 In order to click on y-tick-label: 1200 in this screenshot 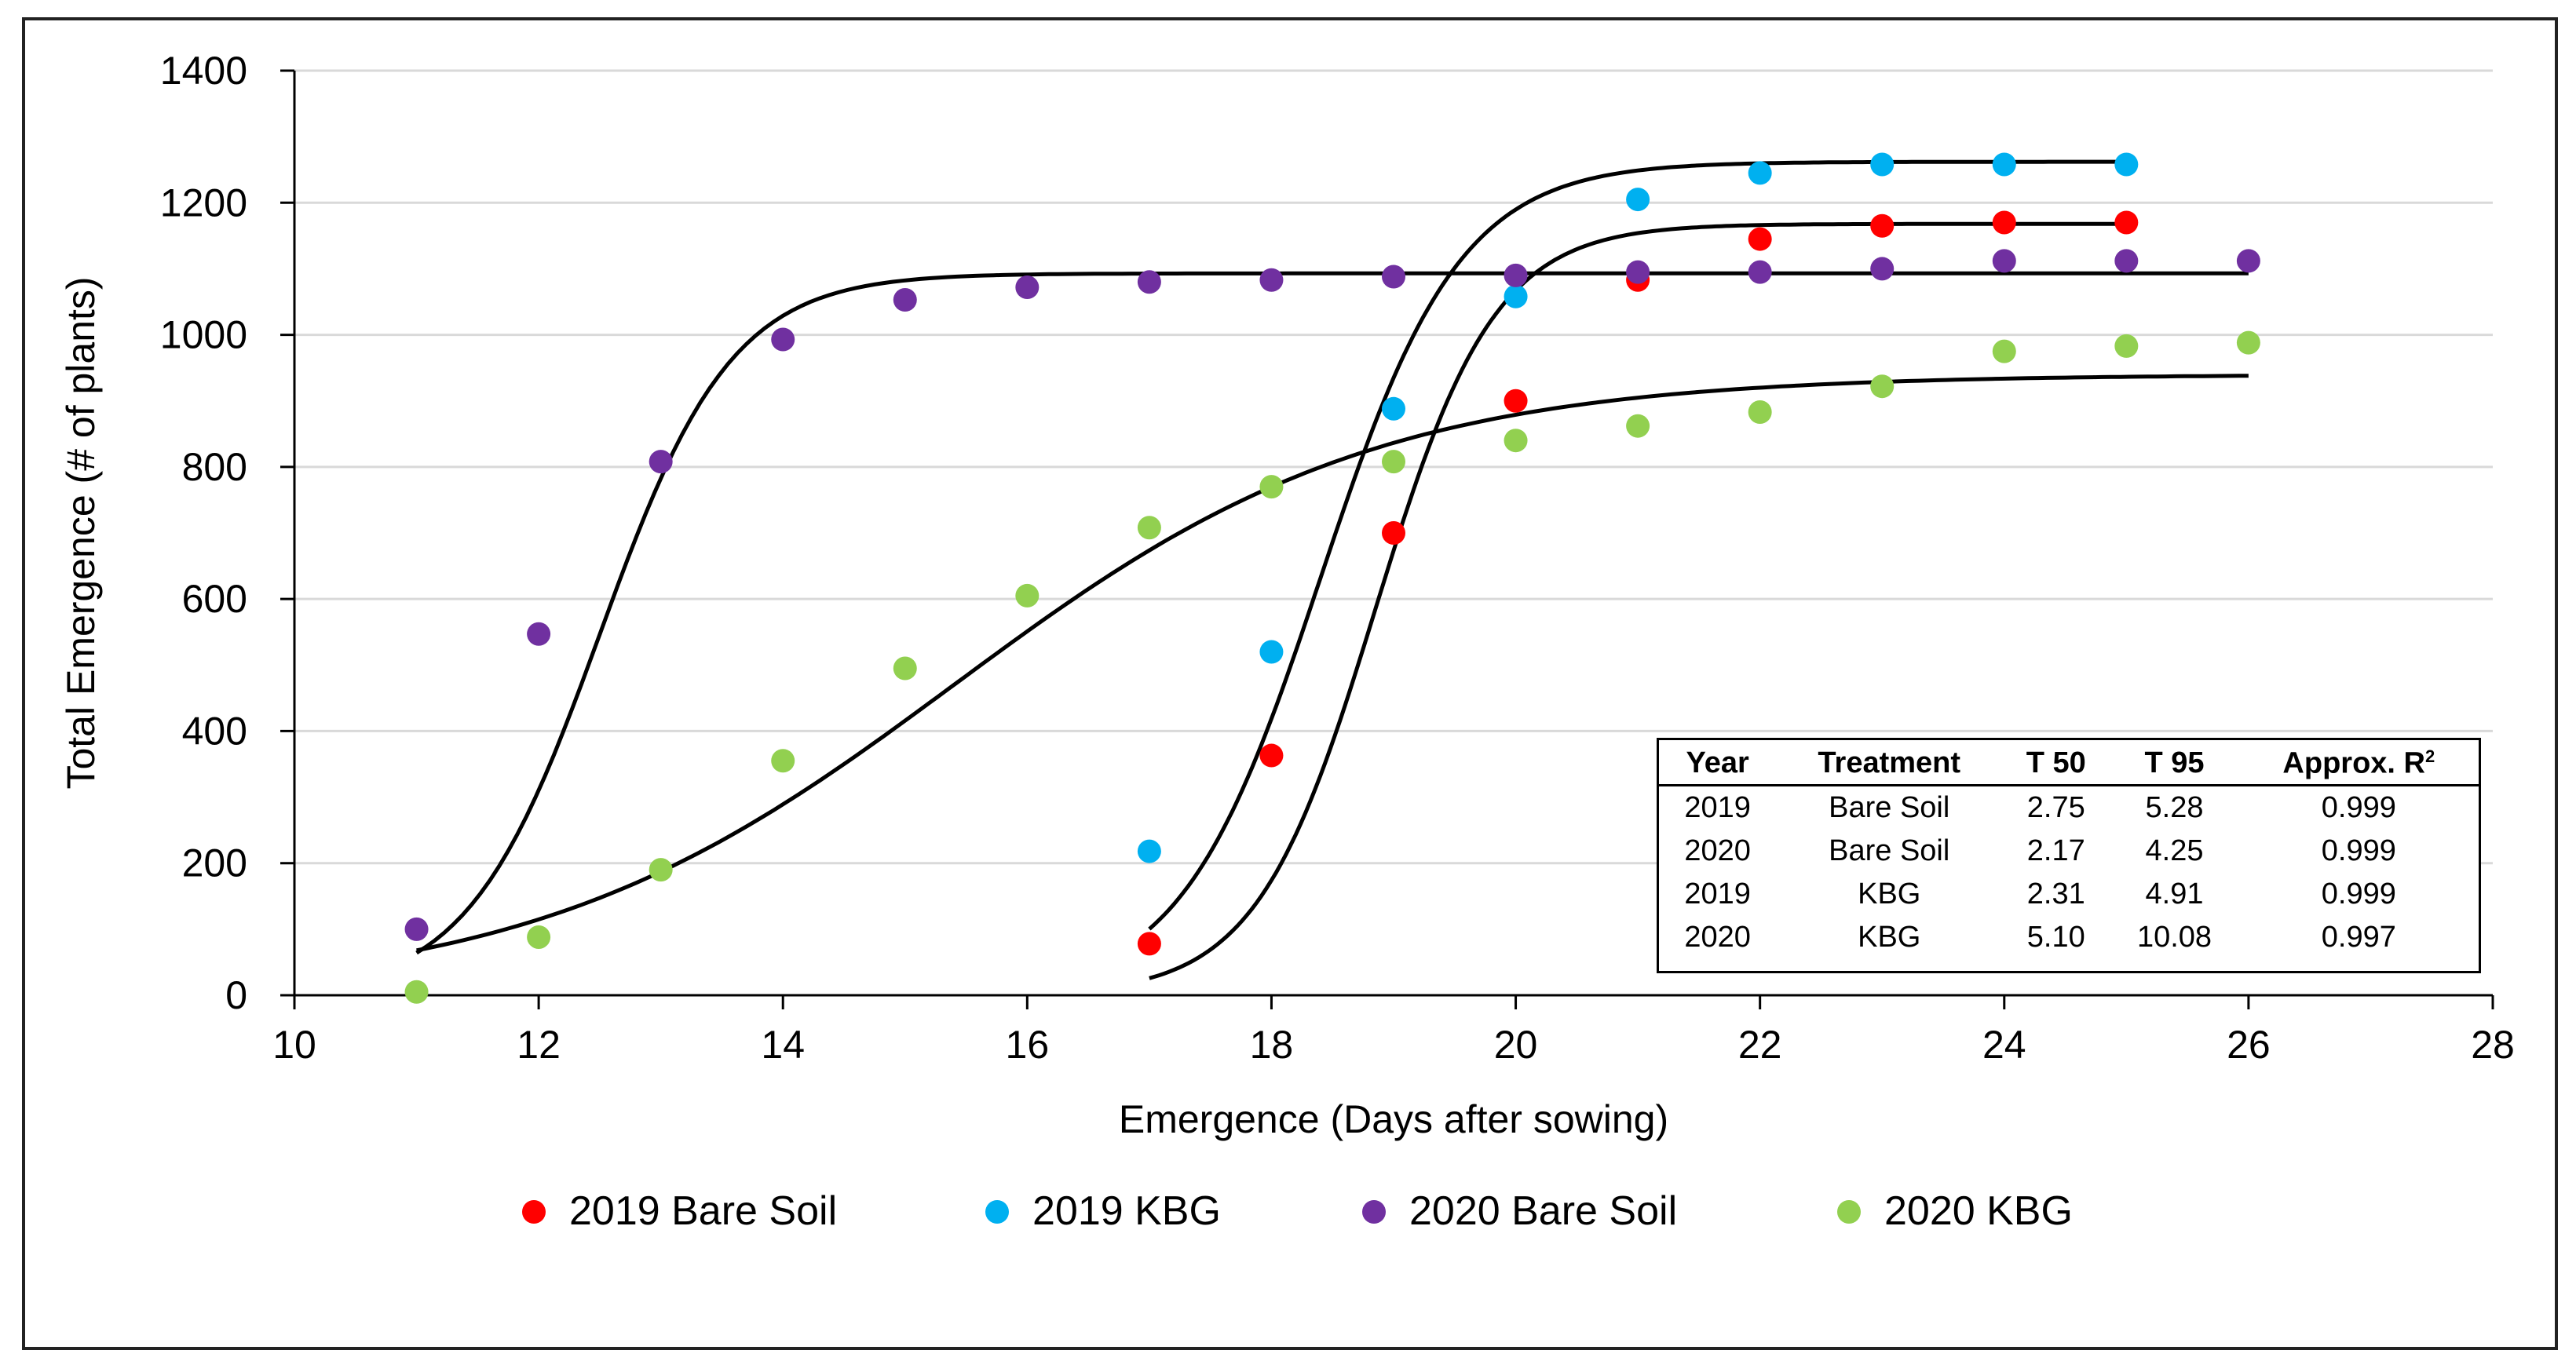, I will do `click(203, 202)`.